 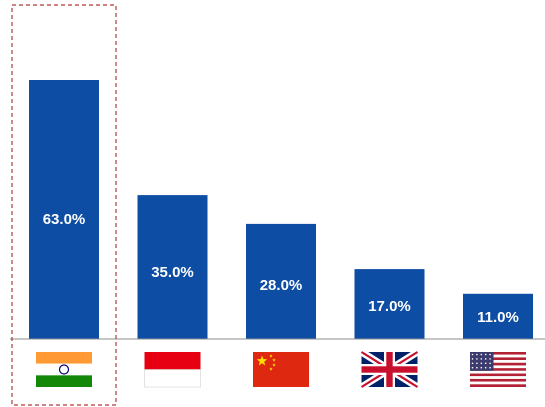 I want to click on bar-indonesia, so click(x=172, y=267).